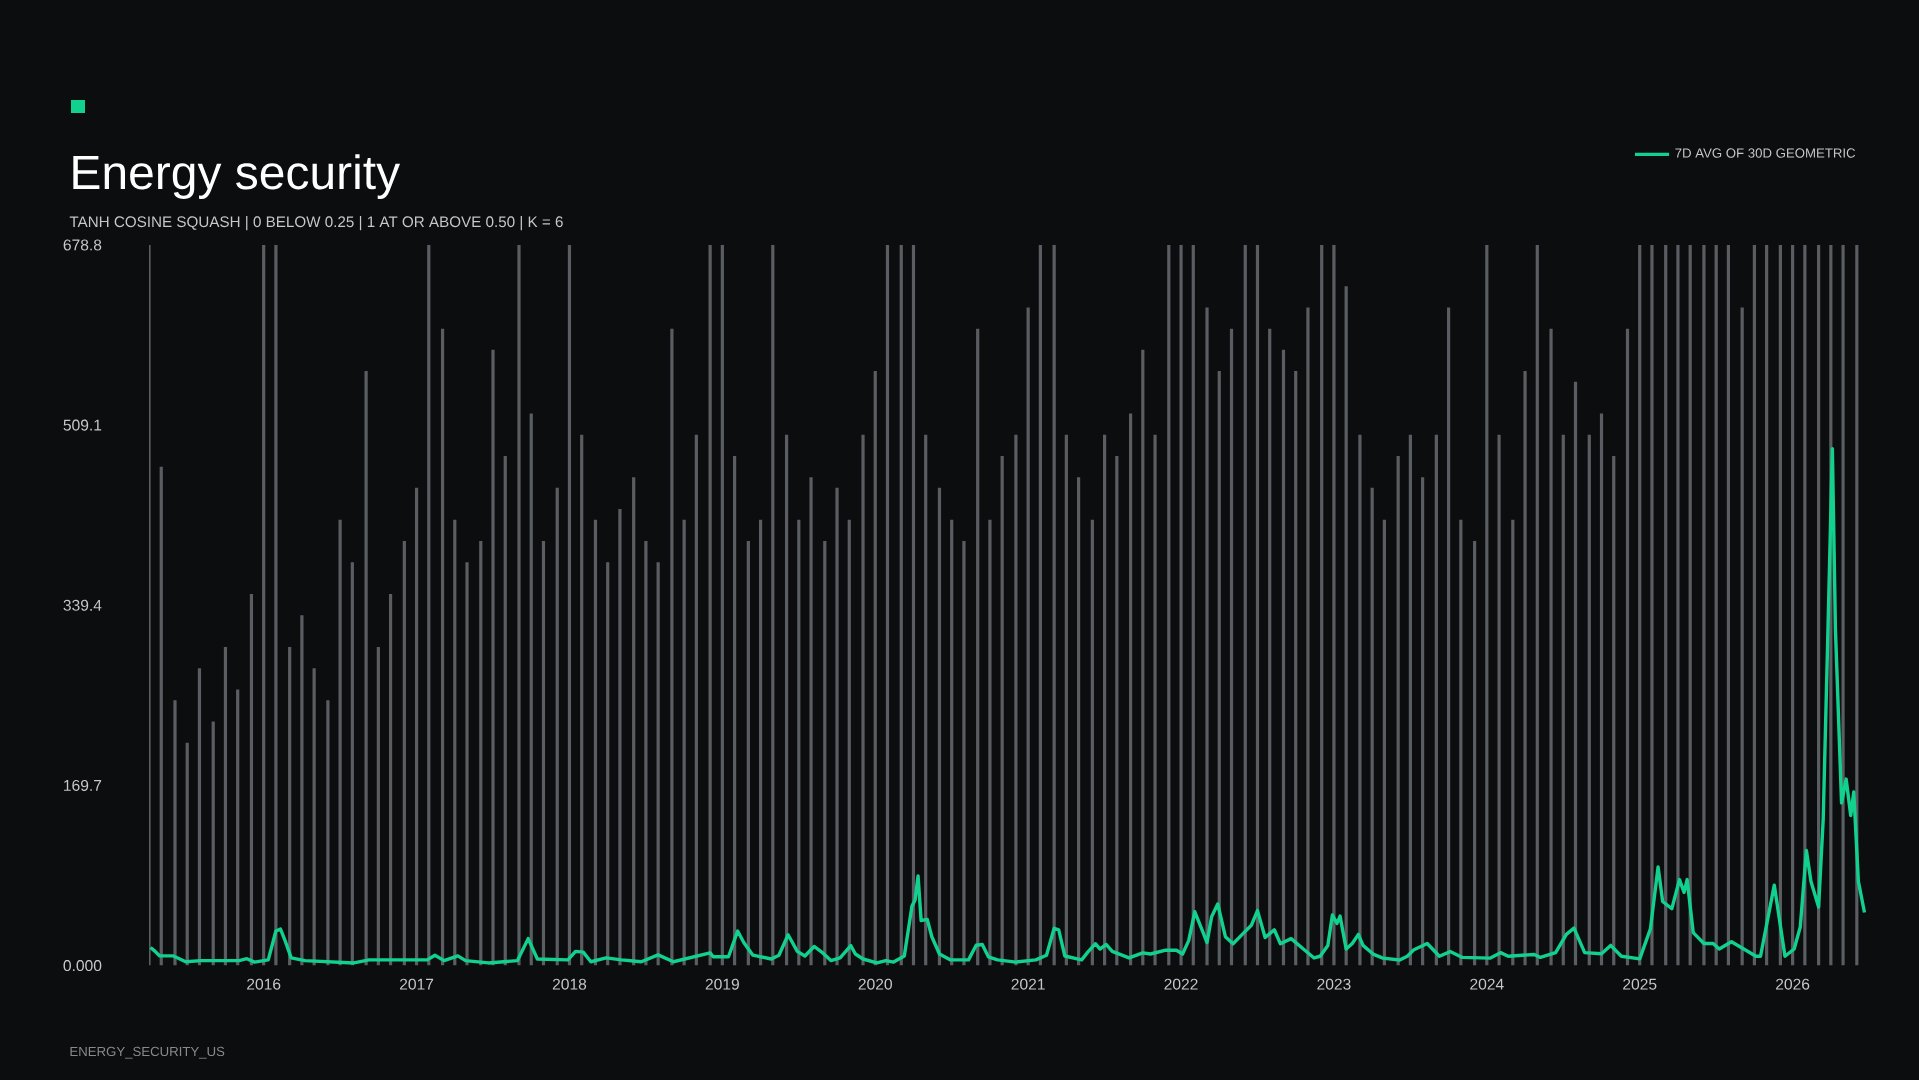 The height and width of the screenshot is (1080, 1919). What do you see at coordinates (82, 425) in the screenshot?
I see `y-tick-label: 509.1` at bounding box center [82, 425].